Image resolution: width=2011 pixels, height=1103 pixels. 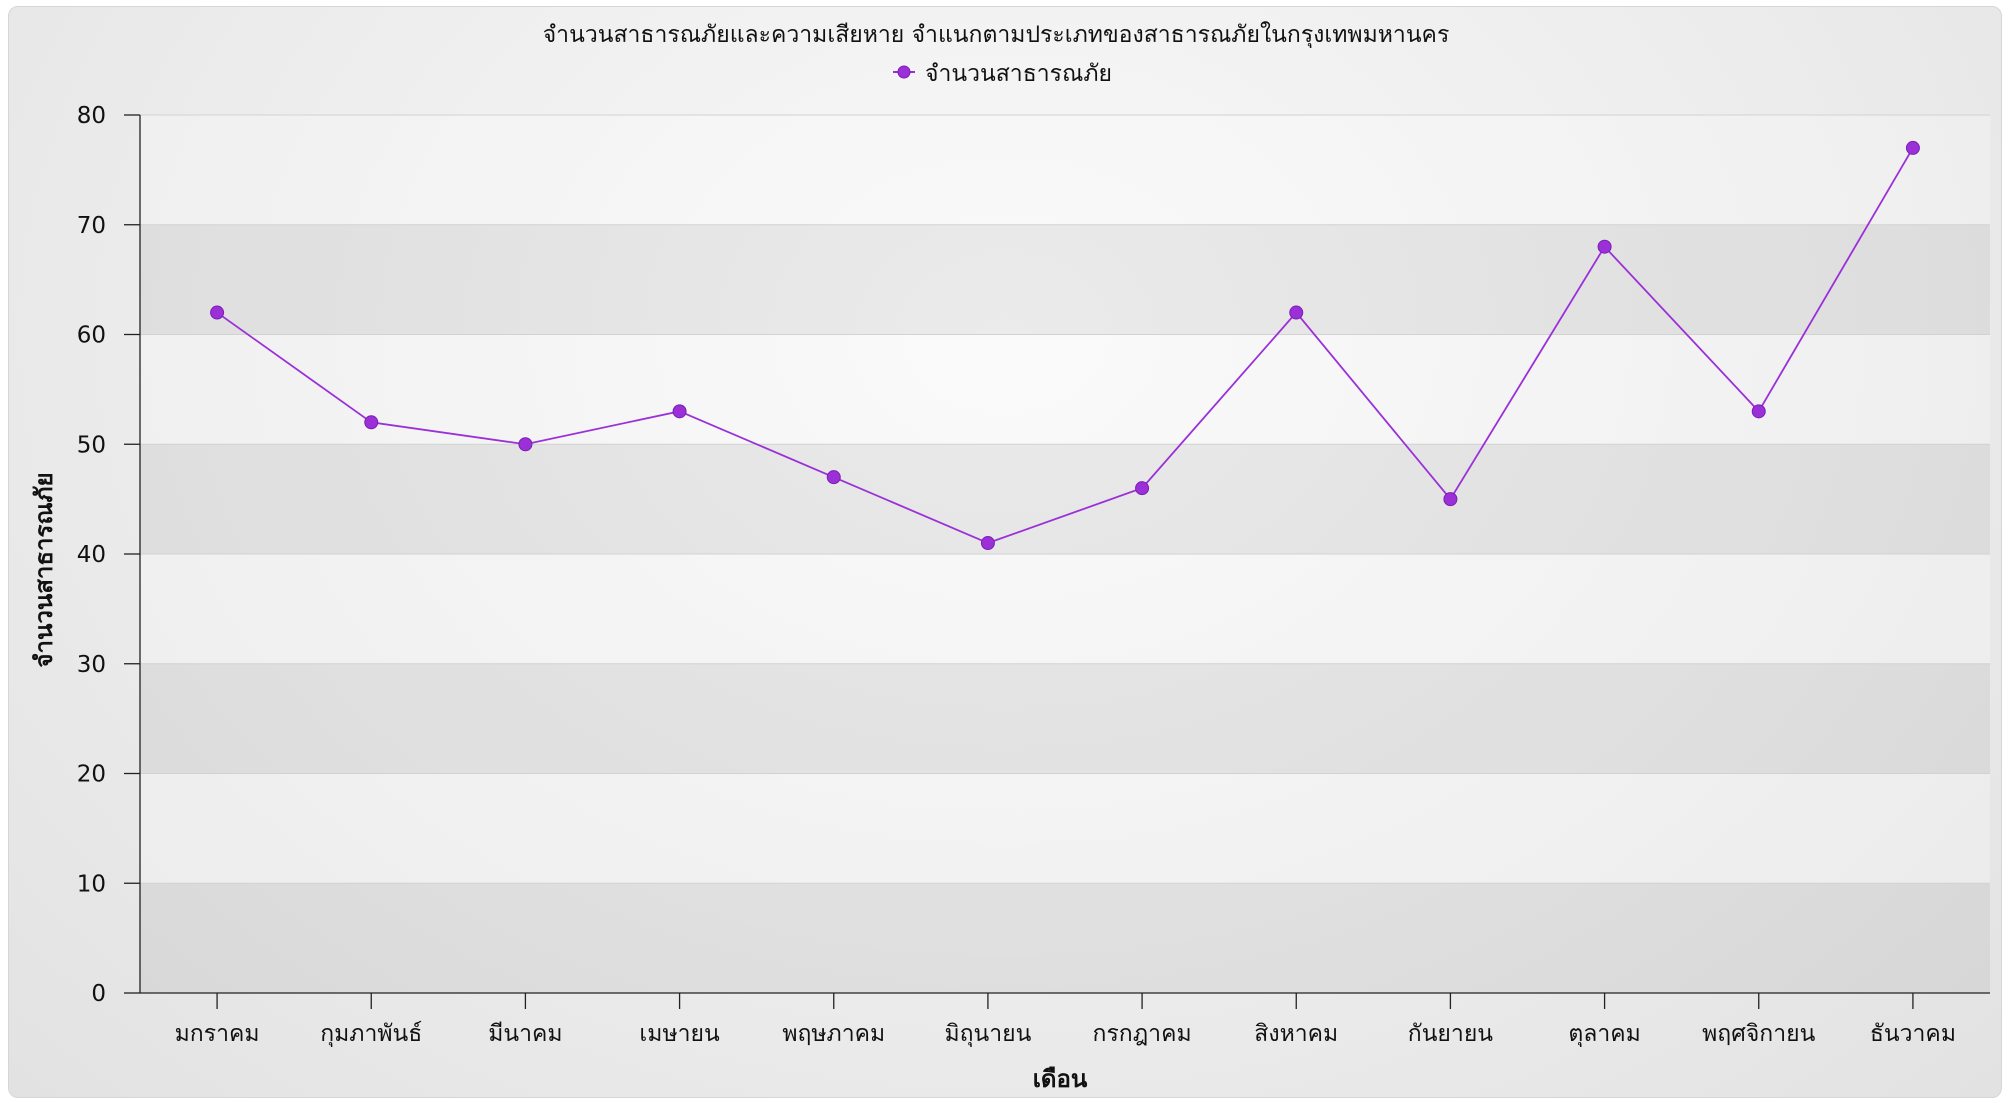 I want to click on x-tick-label: สิงหาคม, so click(x=1296, y=1034).